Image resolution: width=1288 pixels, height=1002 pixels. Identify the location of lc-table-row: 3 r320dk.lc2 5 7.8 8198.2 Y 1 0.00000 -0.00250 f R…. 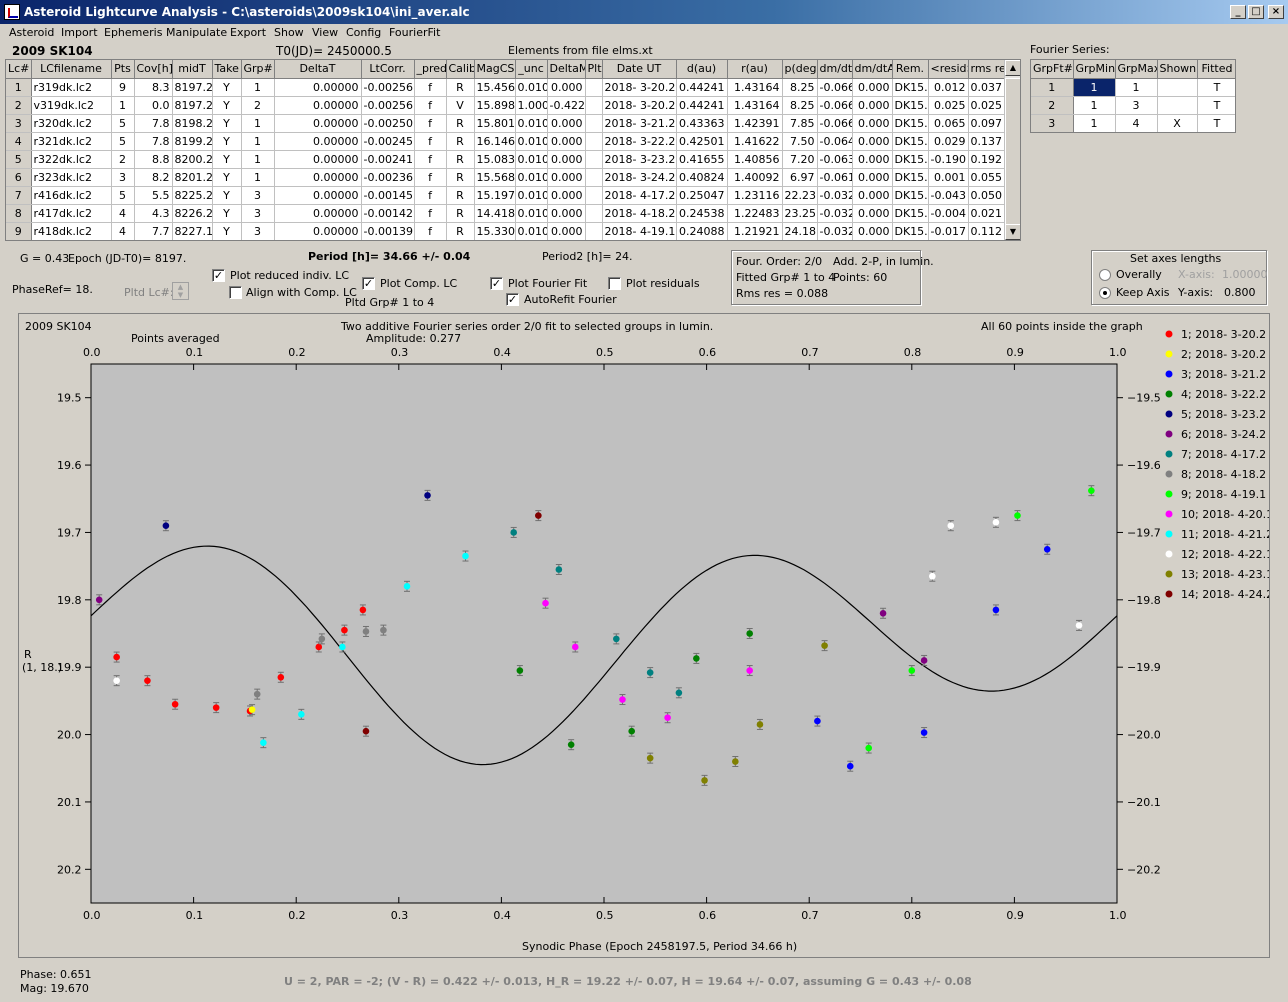
(505, 123).